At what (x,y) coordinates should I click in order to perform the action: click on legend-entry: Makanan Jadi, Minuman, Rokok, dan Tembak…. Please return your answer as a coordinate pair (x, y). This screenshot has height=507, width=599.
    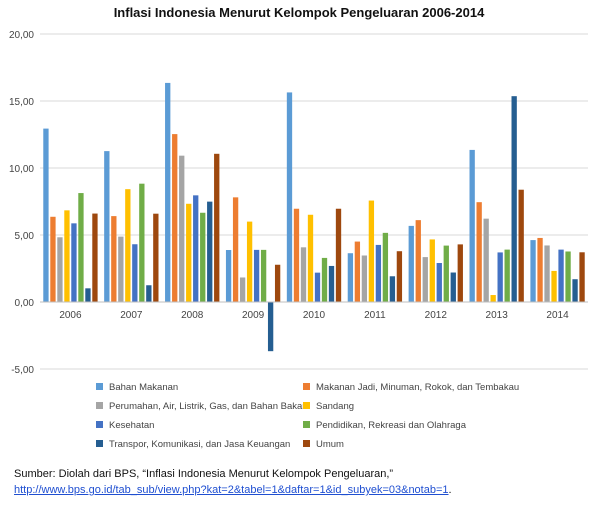
    Looking at the image, I should click on (411, 387).